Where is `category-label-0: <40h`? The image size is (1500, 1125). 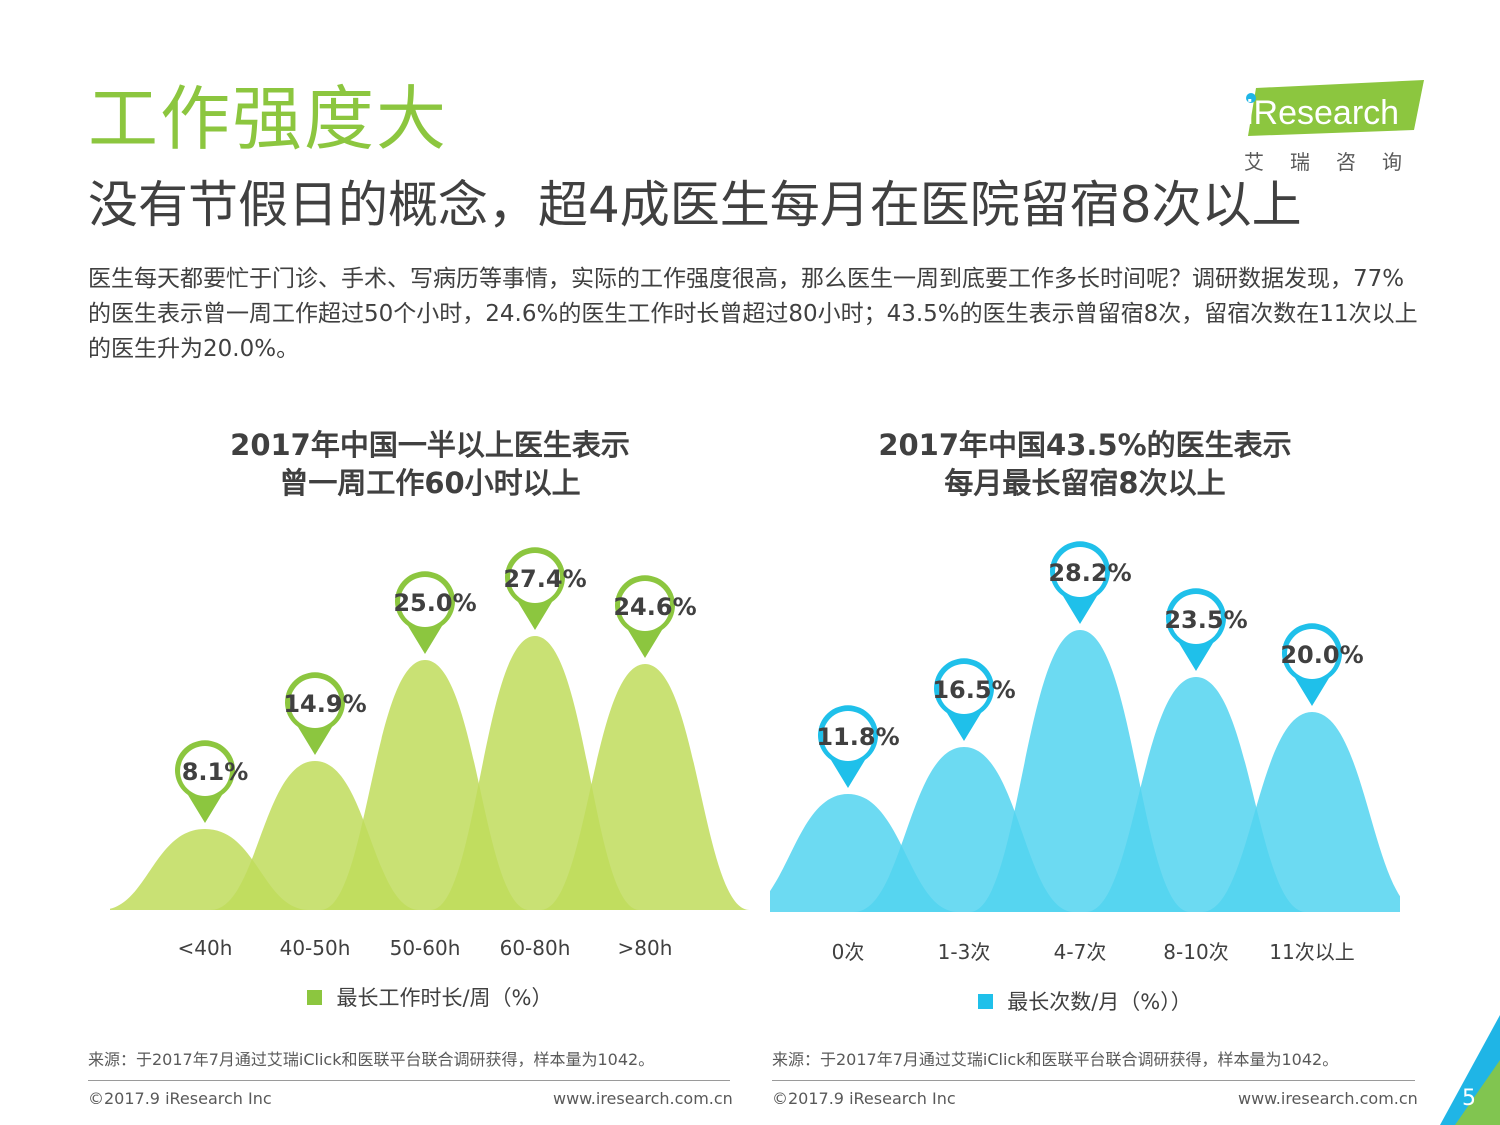
category-label-0: <40h is located at coordinates (205, 948).